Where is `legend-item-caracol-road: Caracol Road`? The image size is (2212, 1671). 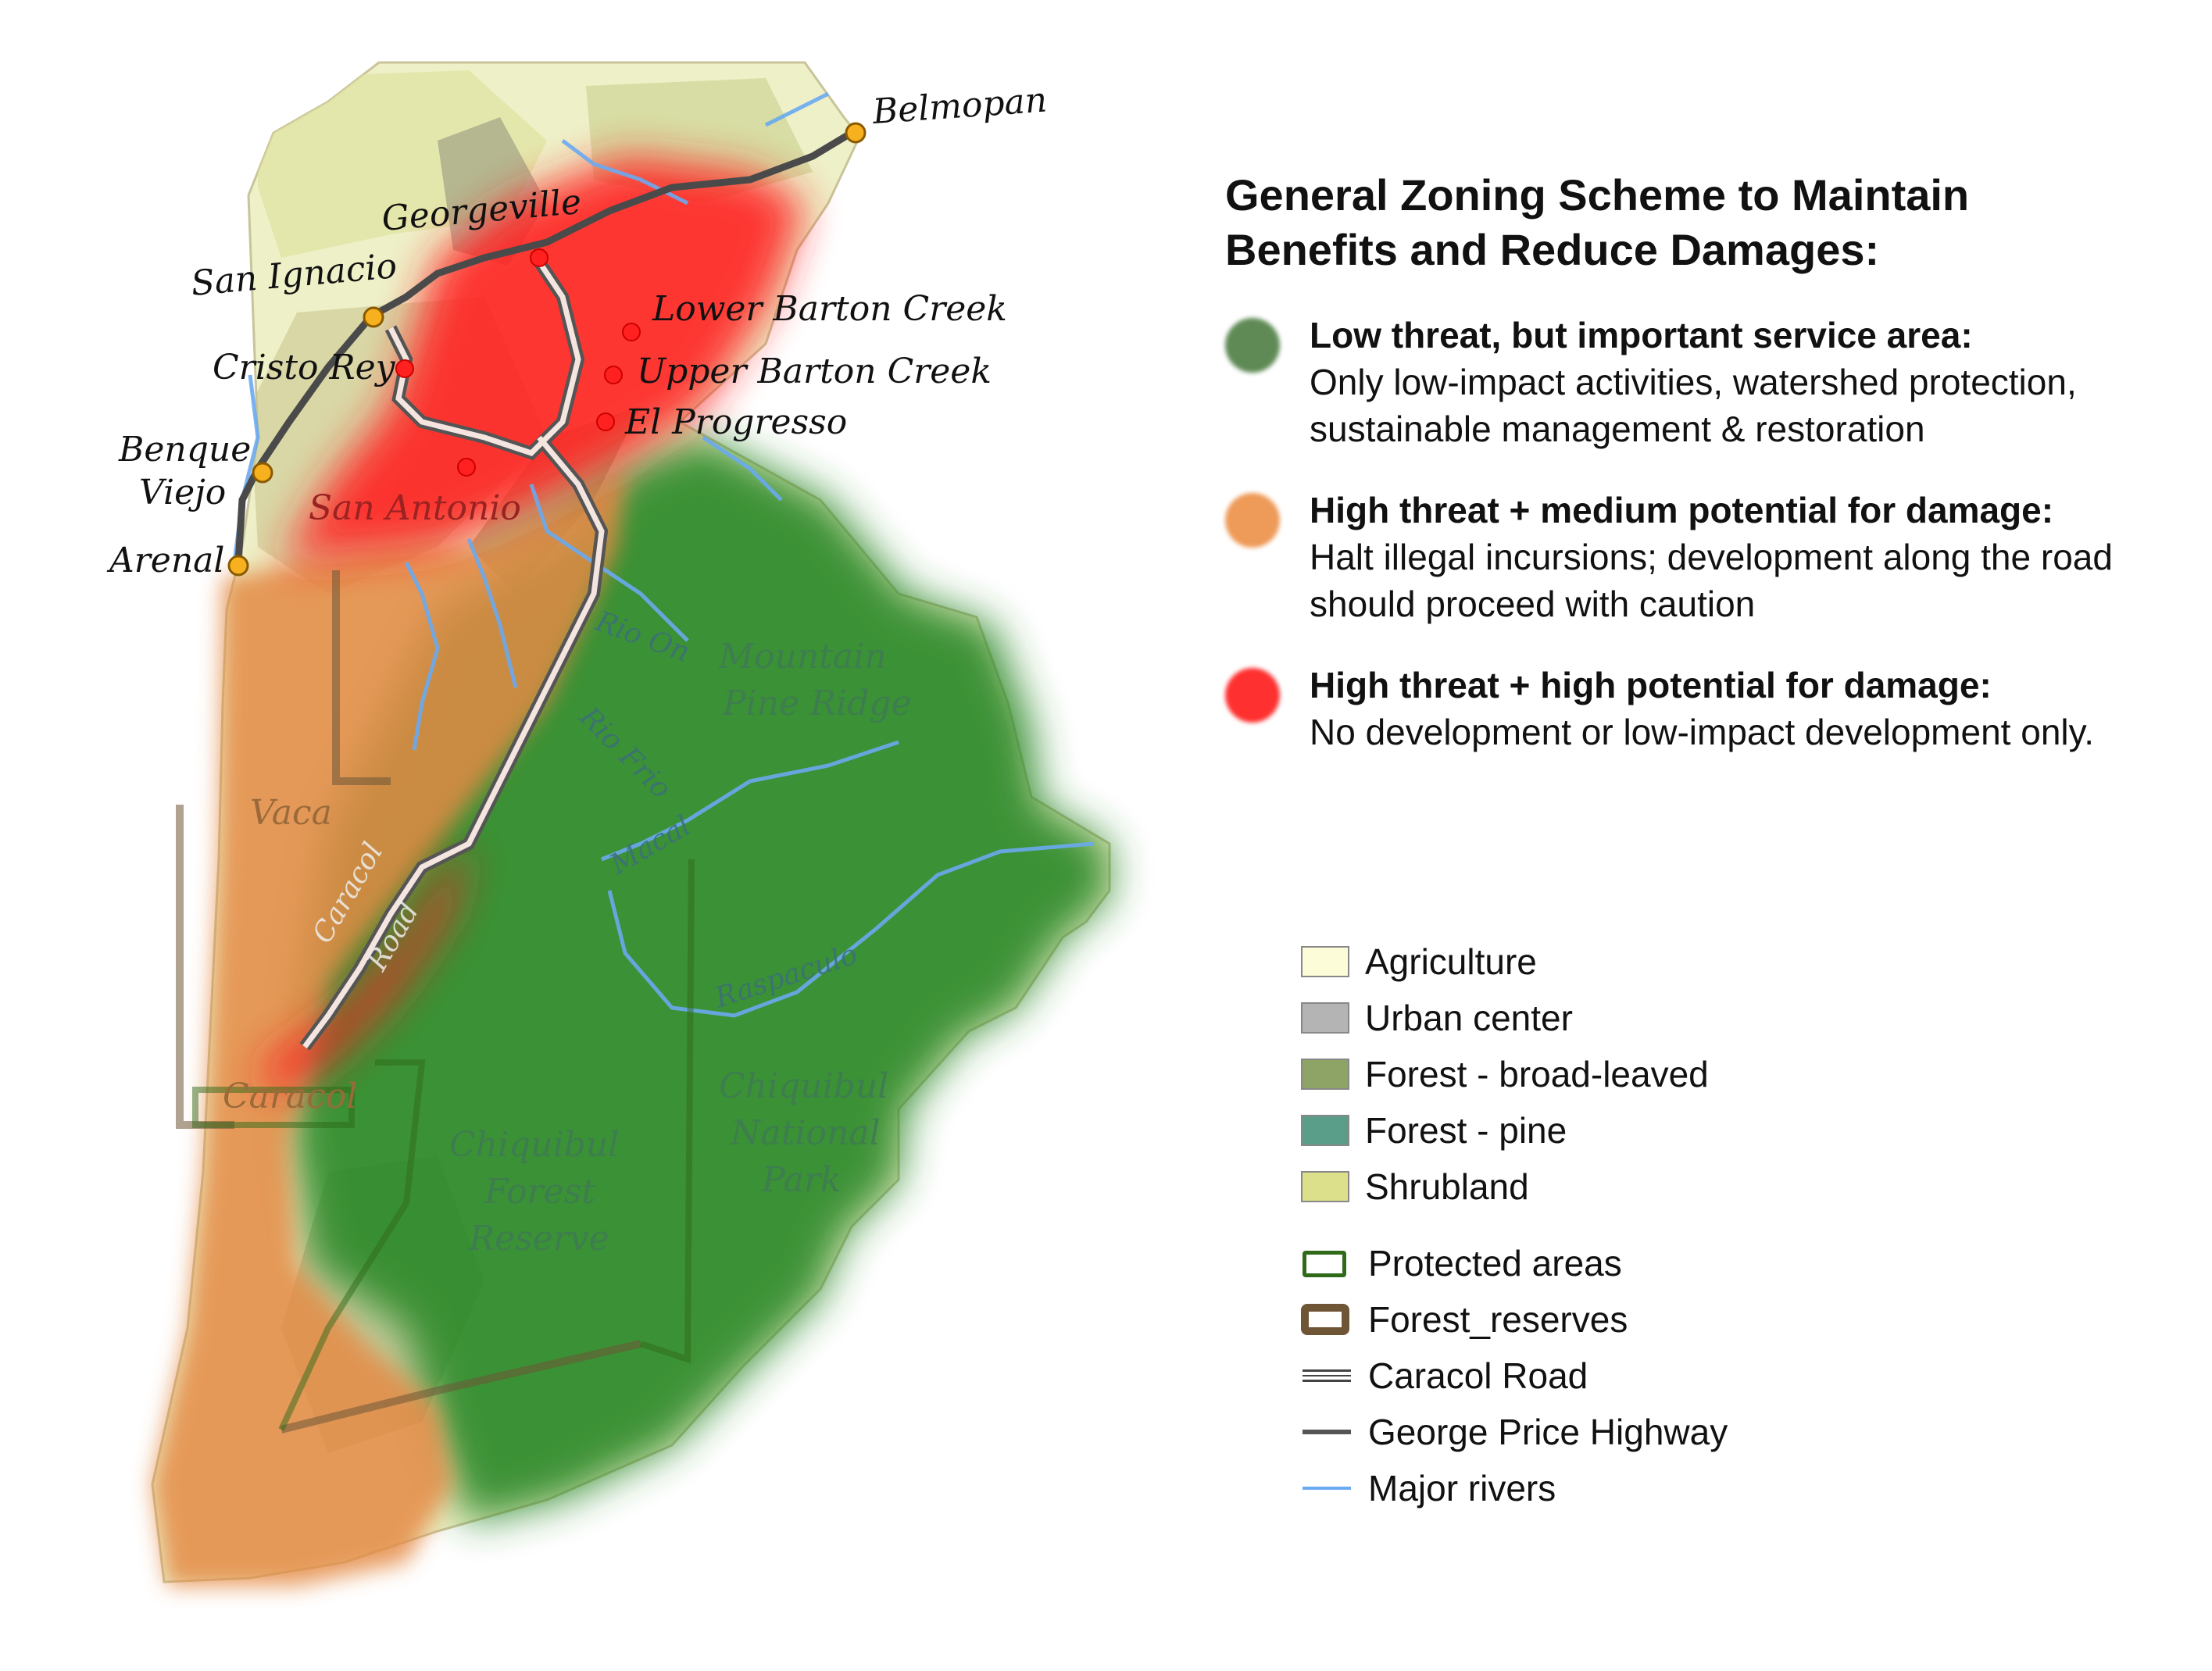 legend-item-caracol-road: Caracol Road is located at coordinates (1514, 1376).